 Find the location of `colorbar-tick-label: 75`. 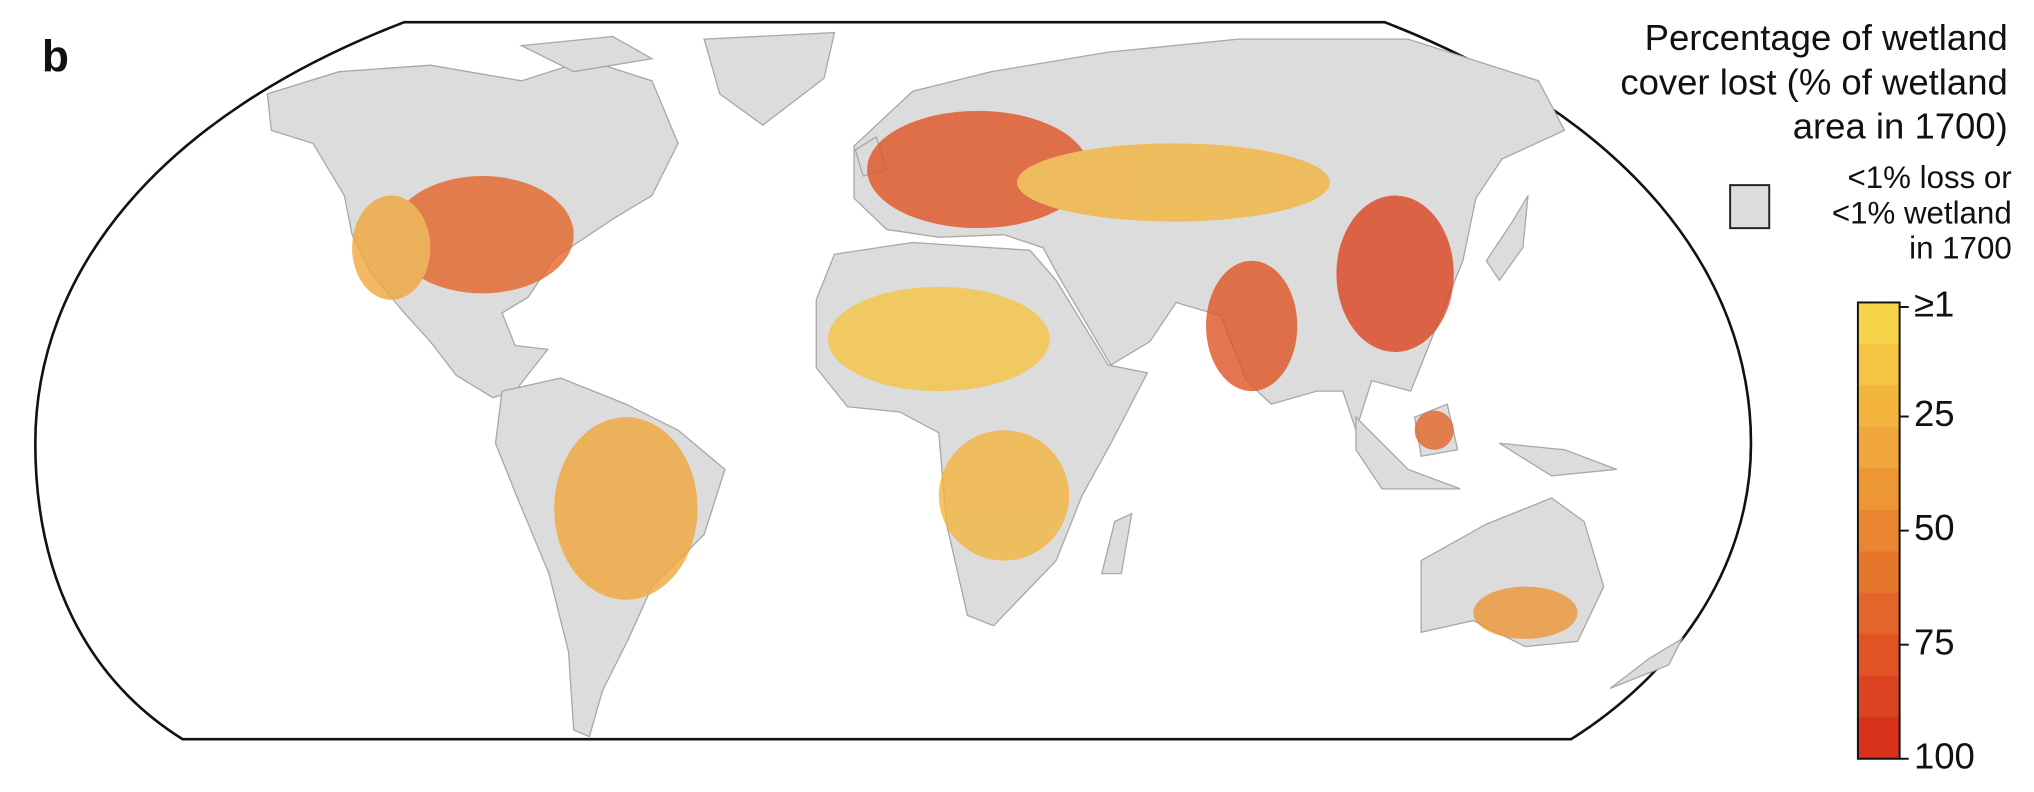

colorbar-tick-label: 75 is located at coordinates (1934, 641).